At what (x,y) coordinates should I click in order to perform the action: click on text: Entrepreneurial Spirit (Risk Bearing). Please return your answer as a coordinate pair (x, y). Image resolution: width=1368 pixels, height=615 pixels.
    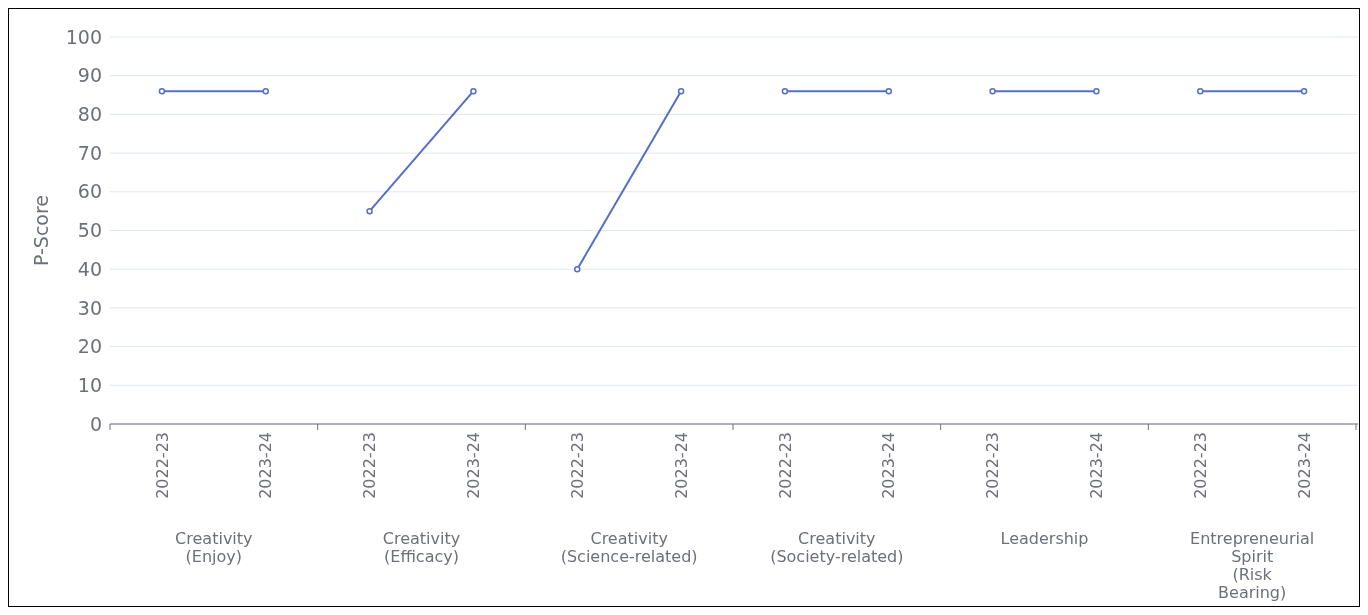
    Looking at the image, I should click on (1252, 565).